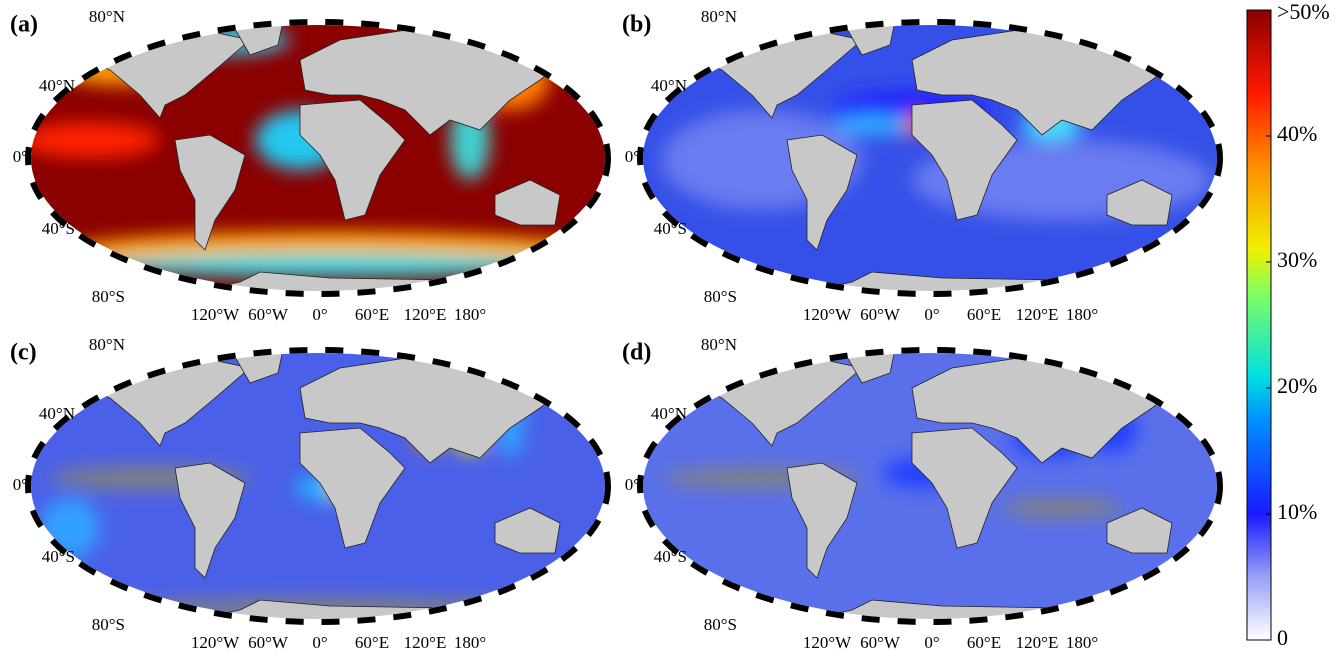 Image resolution: width=1336 pixels, height=657 pixels. Describe the element at coordinates (1297, 511) in the screenshot. I see `colorbar-tick-label: 10%` at that location.